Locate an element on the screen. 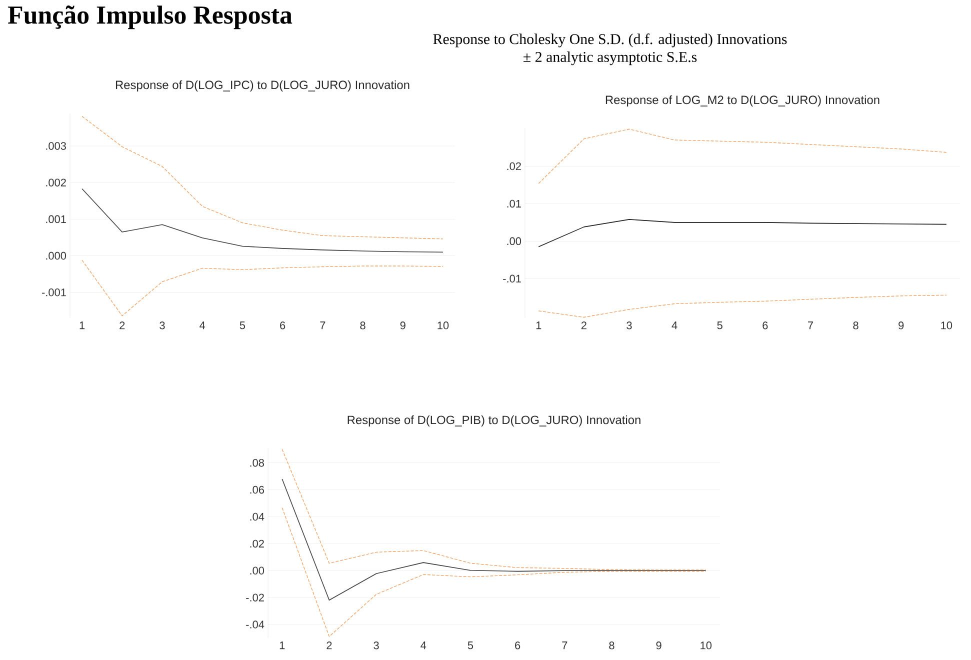 This screenshot has width=971, height=660. y-tick-label: -.02 is located at coordinates (255, 598).